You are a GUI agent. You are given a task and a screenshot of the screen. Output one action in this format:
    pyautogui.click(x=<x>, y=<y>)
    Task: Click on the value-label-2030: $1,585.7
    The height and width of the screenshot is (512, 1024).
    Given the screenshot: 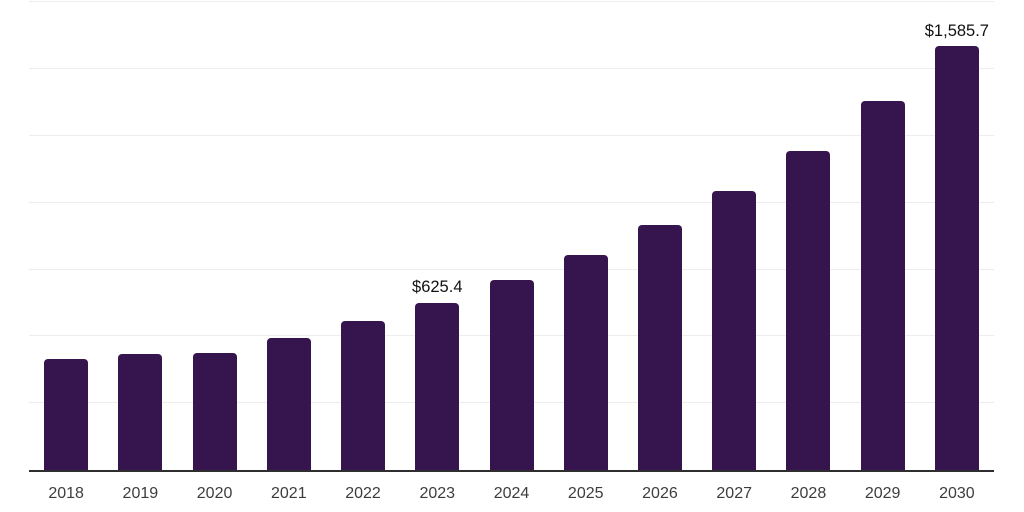 What is the action you would take?
    pyautogui.click(x=956, y=30)
    